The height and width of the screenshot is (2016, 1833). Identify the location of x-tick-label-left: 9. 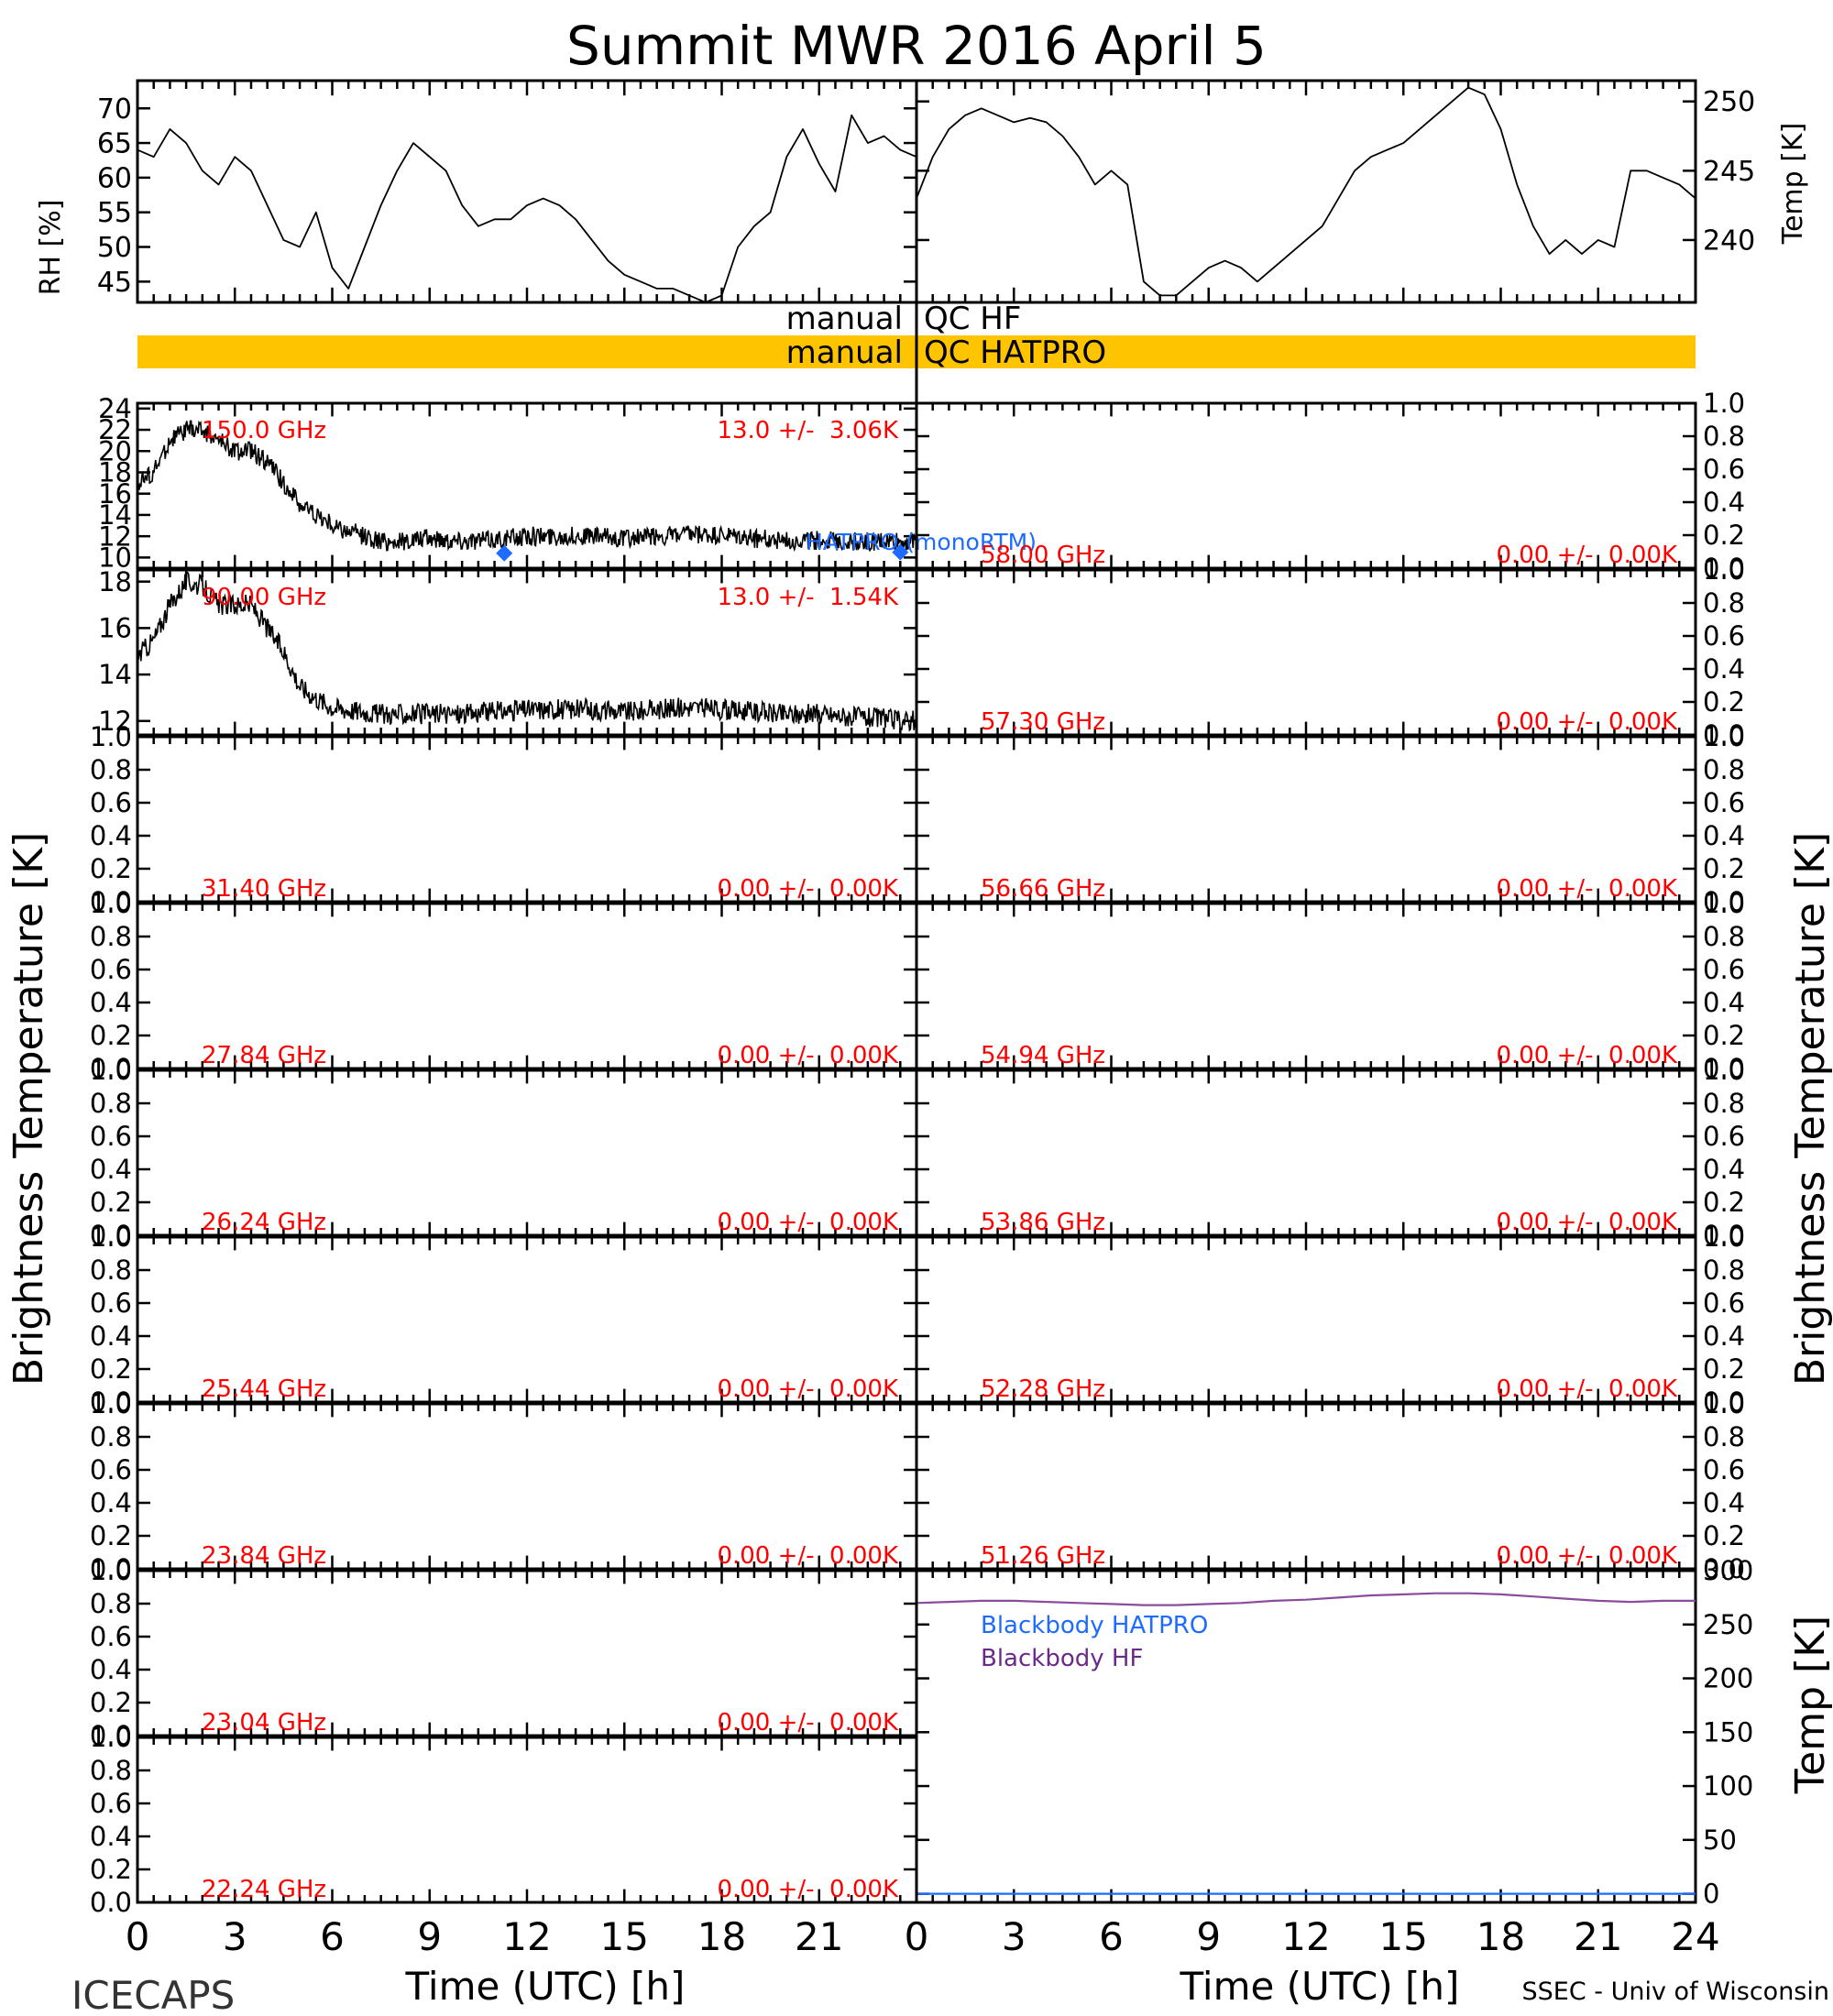
(429, 1936).